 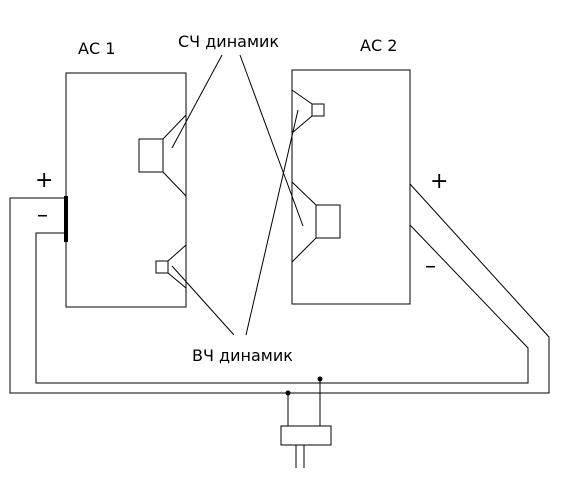 I want to click on polarity-minus-left: –, so click(x=42, y=215).